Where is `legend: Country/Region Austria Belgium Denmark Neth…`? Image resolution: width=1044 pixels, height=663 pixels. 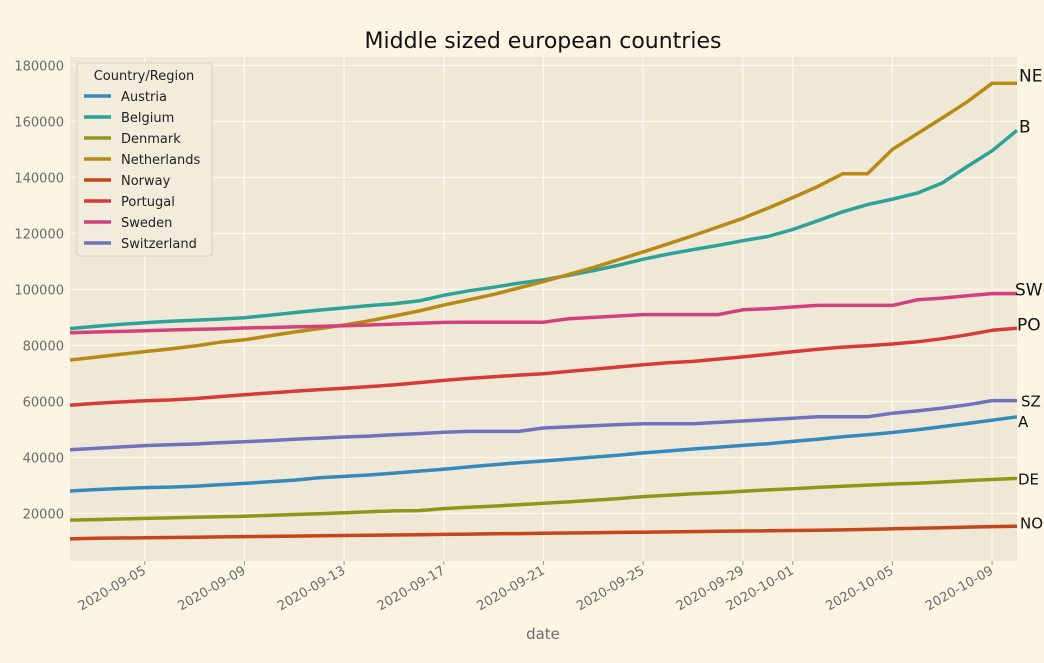
legend: Country/Region Austria Belgium Denmark Neth… is located at coordinates (144, 159).